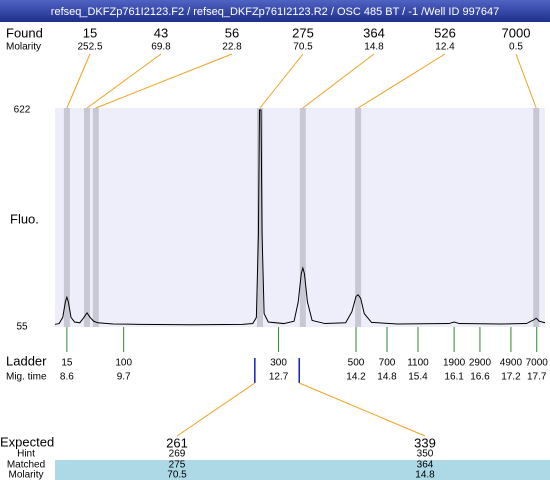 This screenshot has height=480, width=550. I want to click on matched-size: 275, so click(177, 465).